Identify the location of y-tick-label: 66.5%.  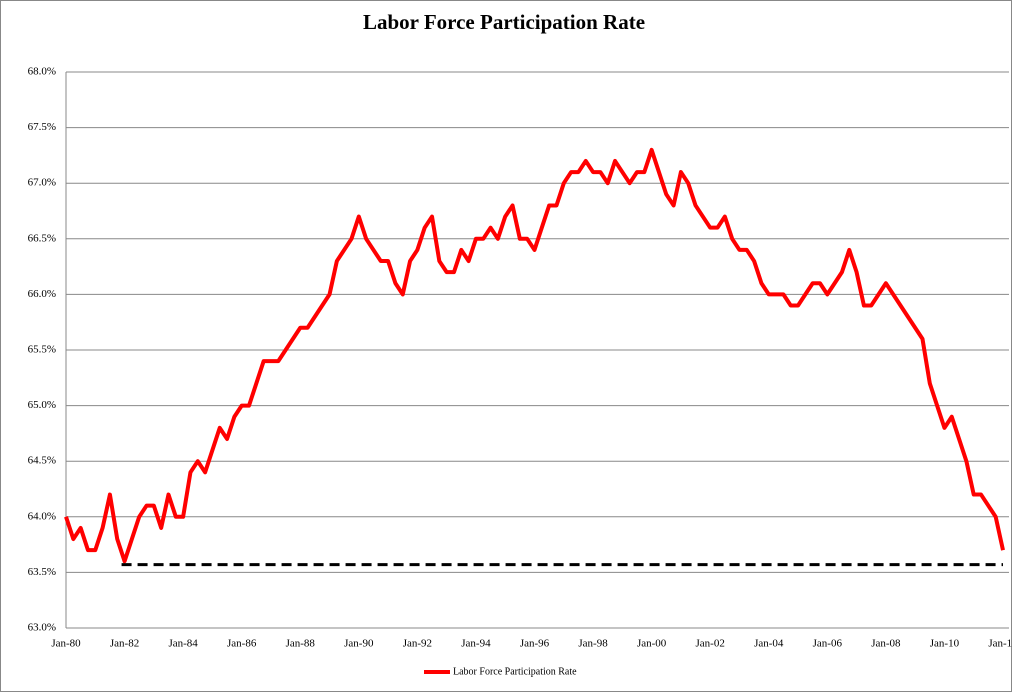
(42, 238).